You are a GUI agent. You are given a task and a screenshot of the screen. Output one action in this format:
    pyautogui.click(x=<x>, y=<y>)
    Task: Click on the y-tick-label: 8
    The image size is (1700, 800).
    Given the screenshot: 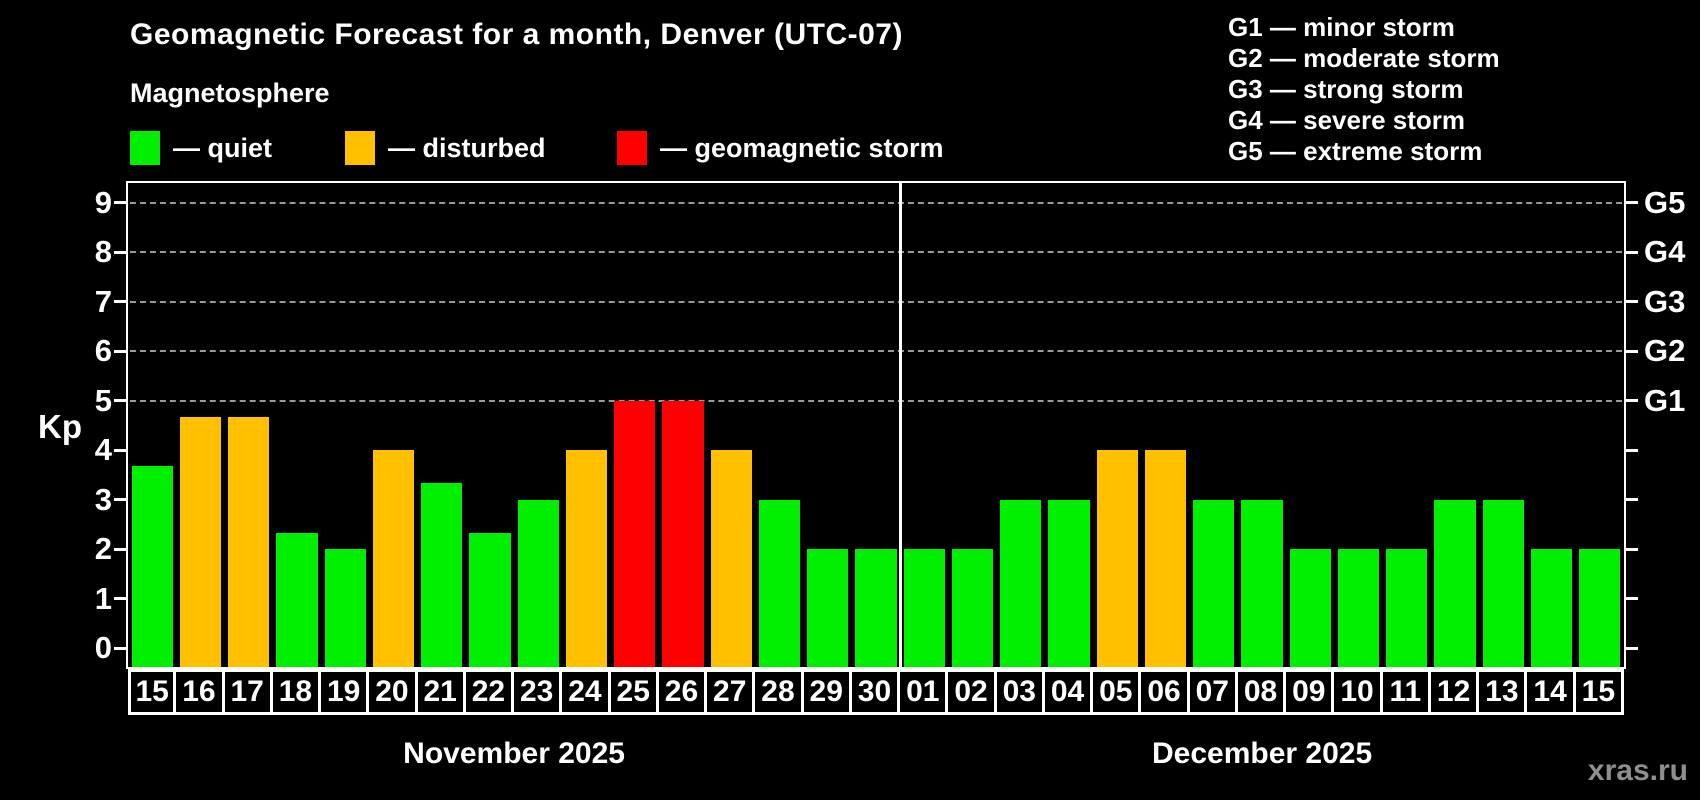 What is the action you would take?
    pyautogui.click(x=103, y=251)
    